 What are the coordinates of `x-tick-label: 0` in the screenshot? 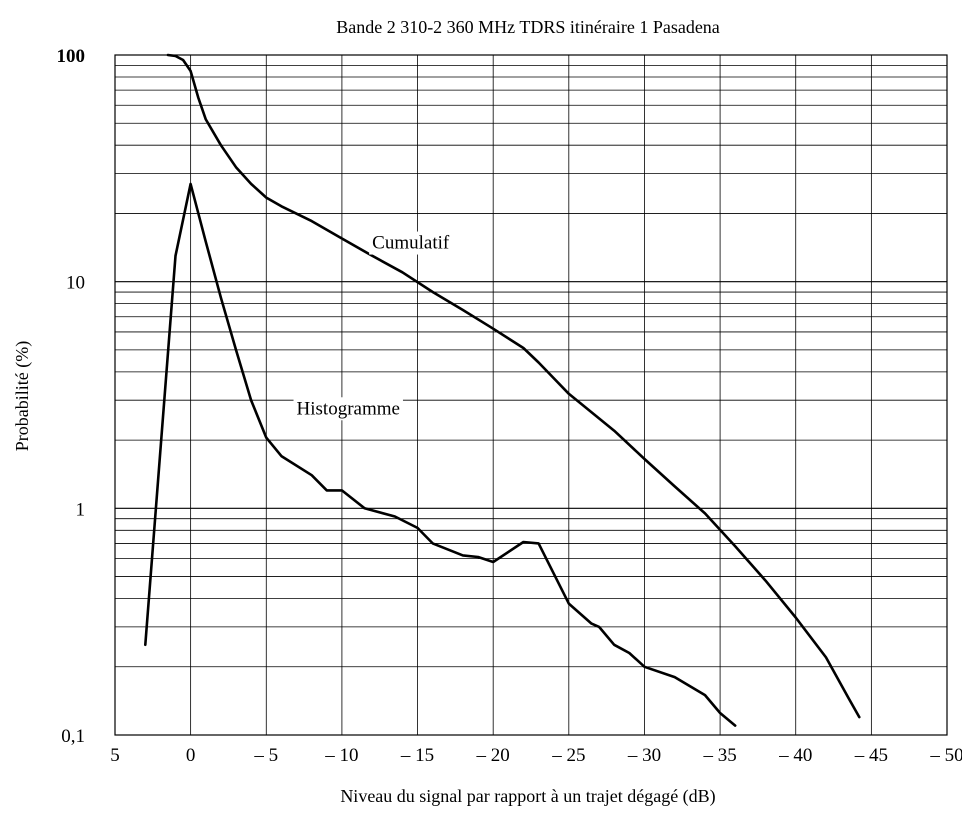 It's located at (191, 755).